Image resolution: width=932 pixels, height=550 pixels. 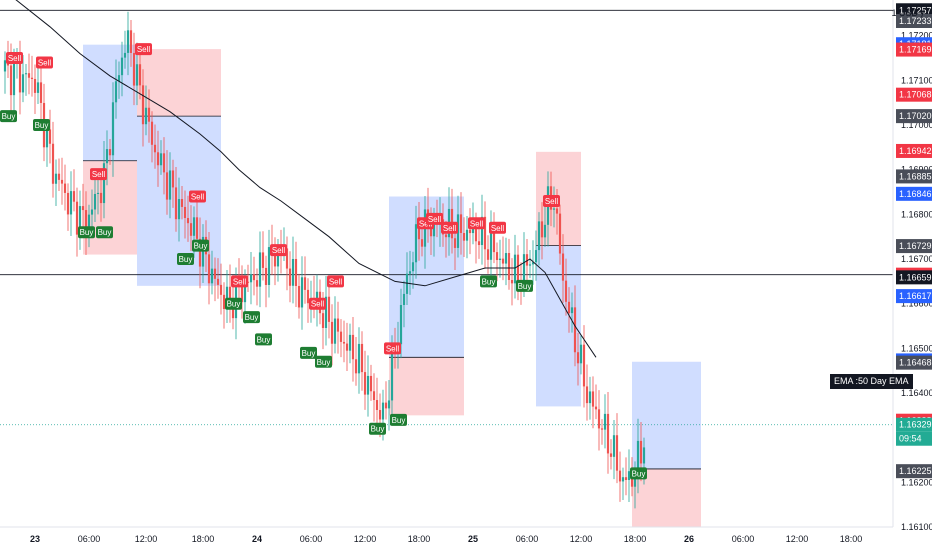 I want to click on y-tick-label: 1.16600, so click(x=916, y=304).